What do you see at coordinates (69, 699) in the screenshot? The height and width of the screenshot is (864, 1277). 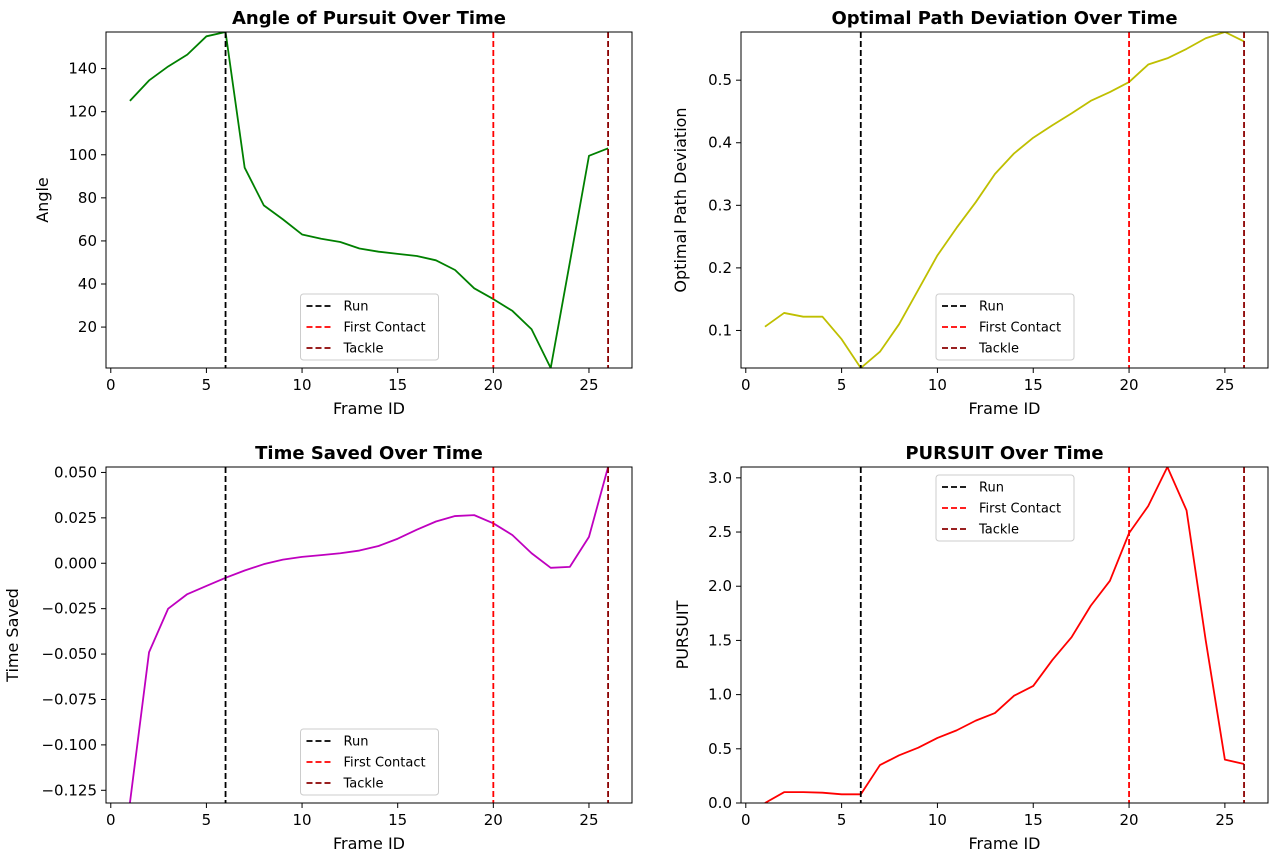 I see `y-tick-label: −0.075` at bounding box center [69, 699].